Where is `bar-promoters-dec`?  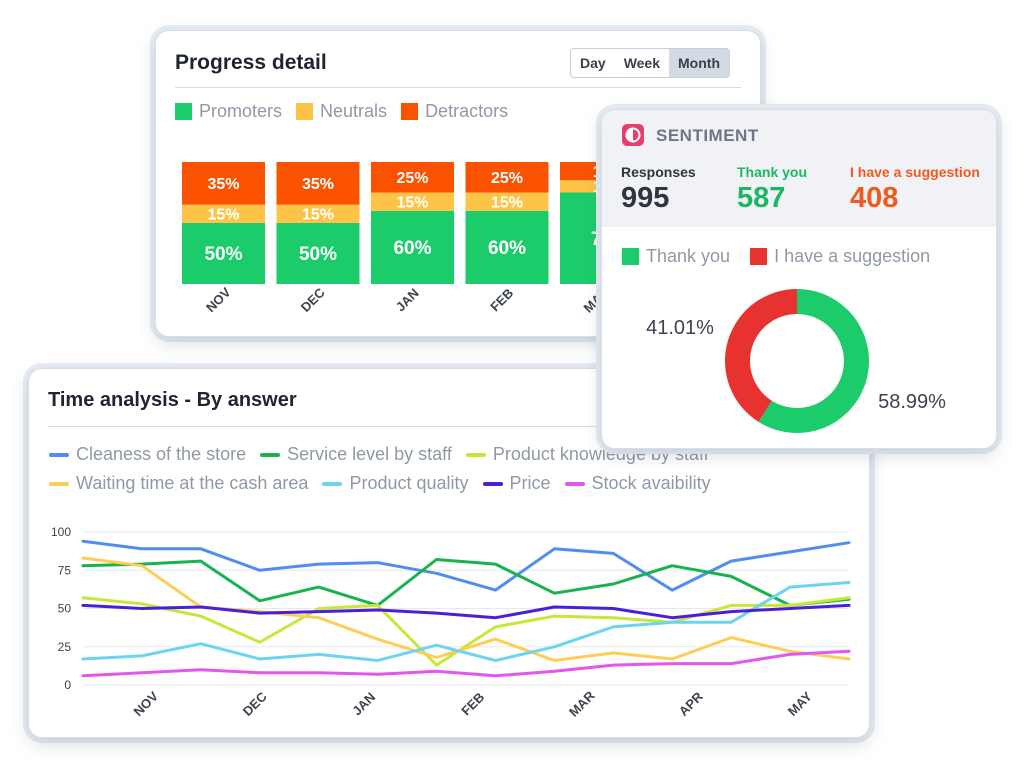
bar-promoters-dec is located at coordinates (318, 253).